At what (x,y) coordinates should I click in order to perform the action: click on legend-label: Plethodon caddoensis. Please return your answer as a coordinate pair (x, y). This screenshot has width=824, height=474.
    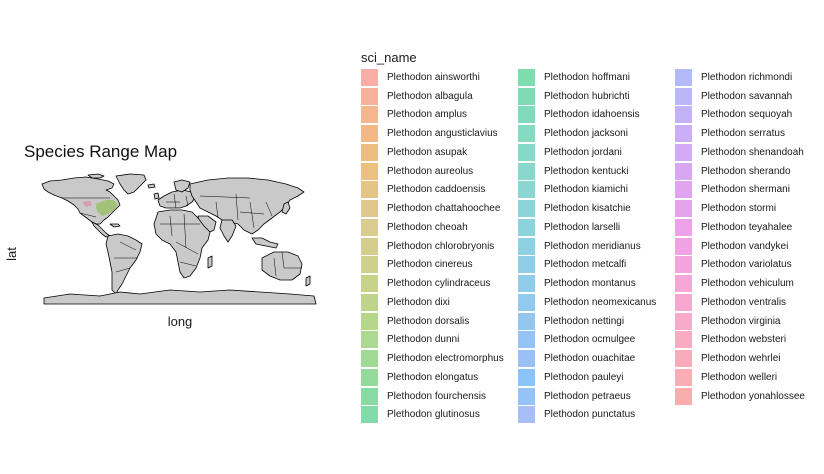
    Looking at the image, I should click on (436, 190).